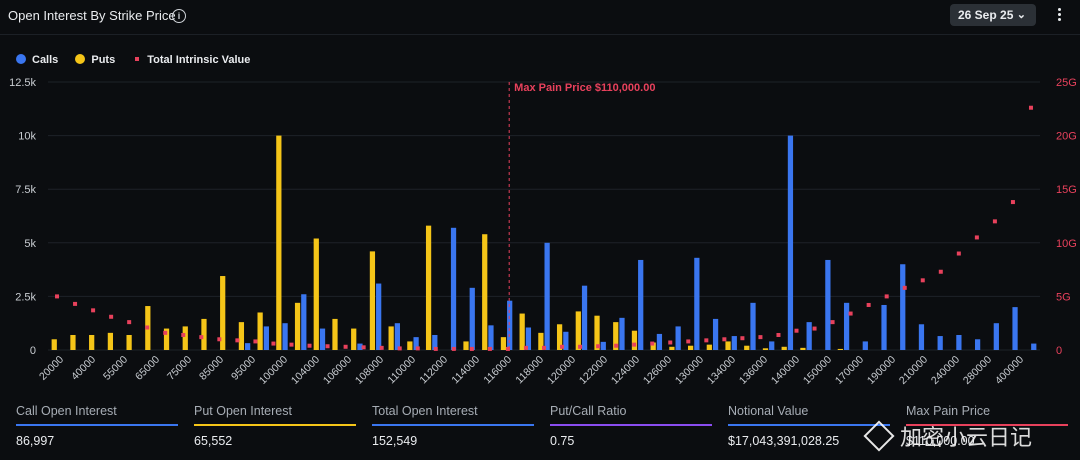 This screenshot has width=1080, height=460. Describe the element at coordinates (593, 370) in the screenshot. I see `x-tick-label: 122000` at that location.